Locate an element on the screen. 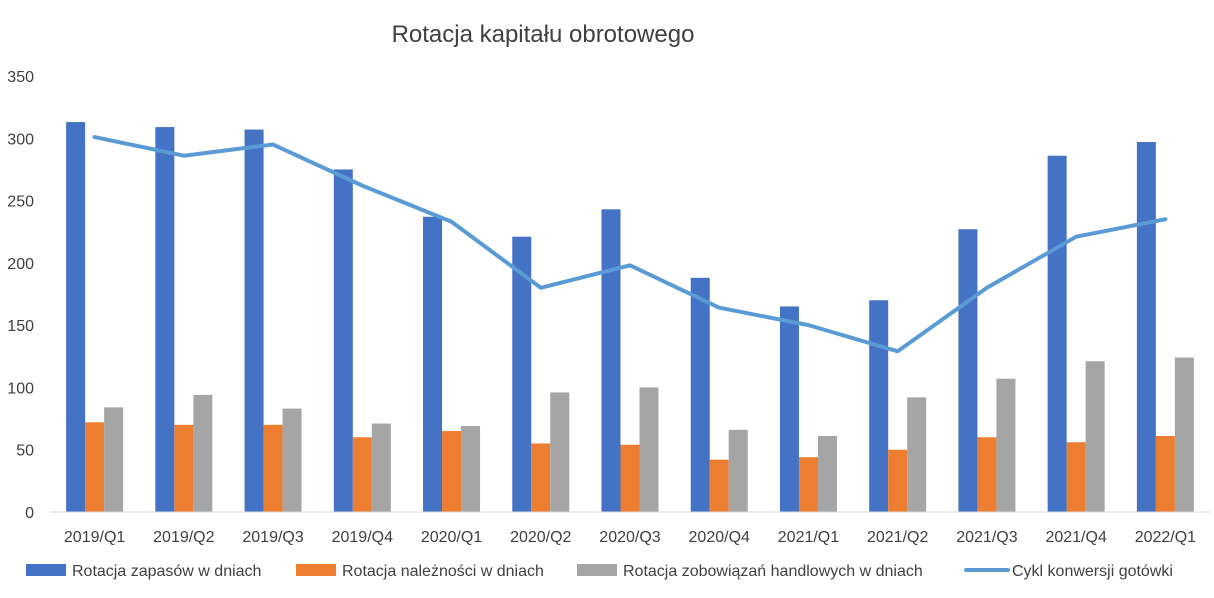 The image size is (1214, 598). x-tick-label: 2022/Q1 is located at coordinates (1165, 537).